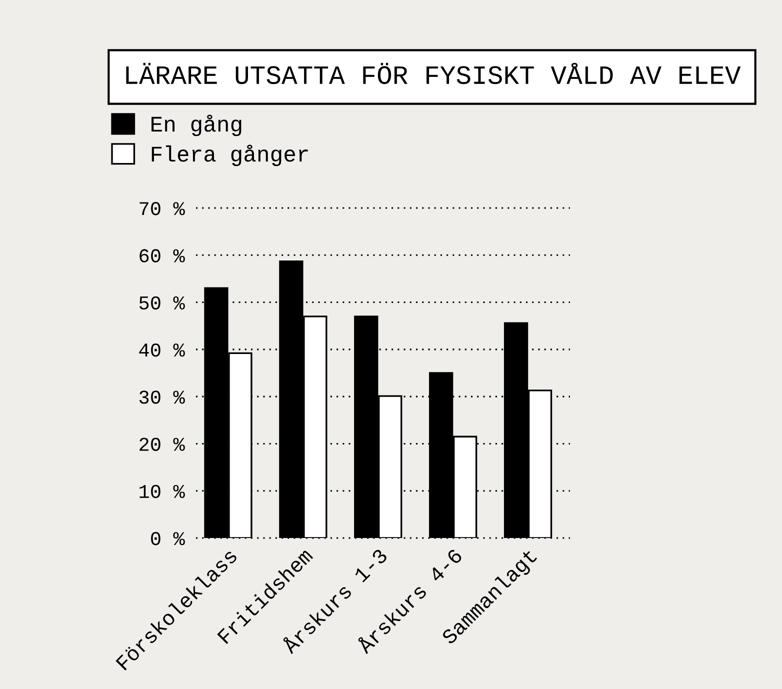 Image resolution: width=782 pixels, height=689 pixels. What do you see at coordinates (162, 350) in the screenshot?
I see `y-tick-label: 40 %` at bounding box center [162, 350].